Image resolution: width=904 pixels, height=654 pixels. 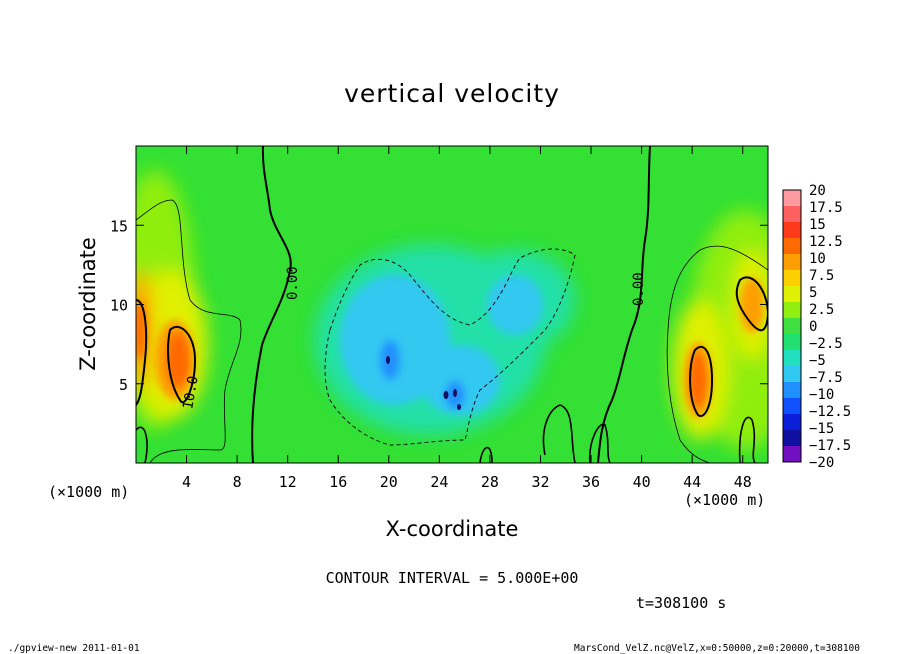 What do you see at coordinates (119, 226) in the screenshot?
I see `y-tick-label: 15` at bounding box center [119, 226].